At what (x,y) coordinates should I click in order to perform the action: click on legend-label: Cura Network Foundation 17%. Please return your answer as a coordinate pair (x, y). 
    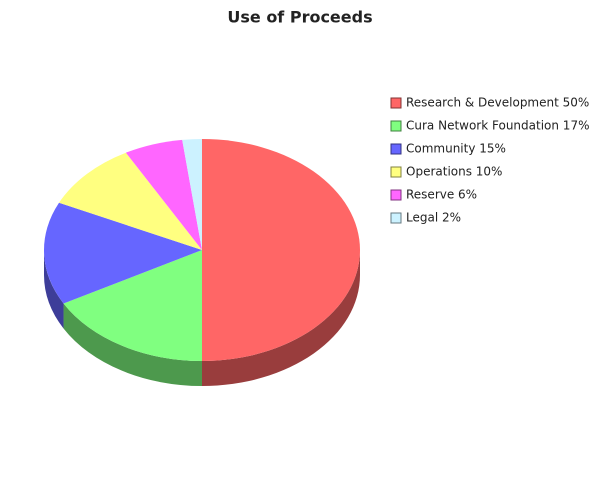
    Looking at the image, I should click on (497, 126).